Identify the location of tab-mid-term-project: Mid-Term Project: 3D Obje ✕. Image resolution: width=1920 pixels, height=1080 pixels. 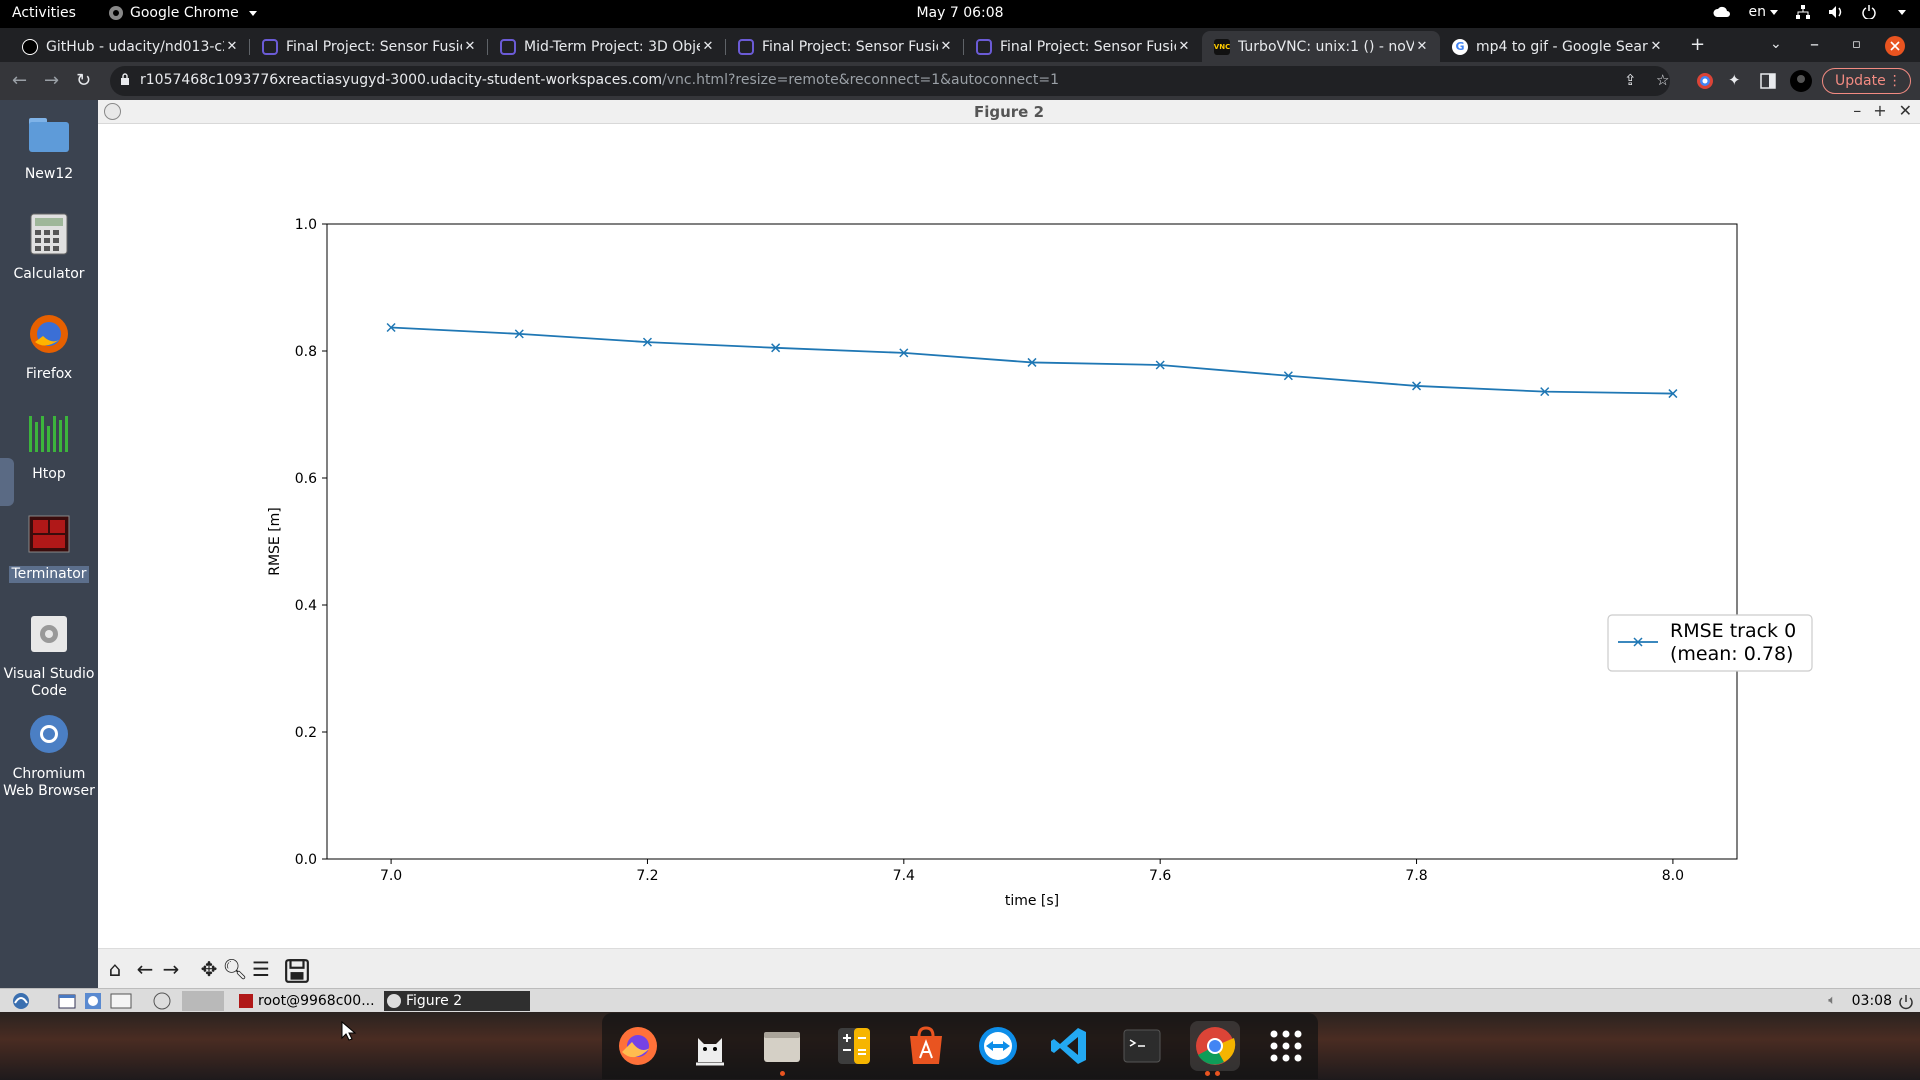
(607, 46).